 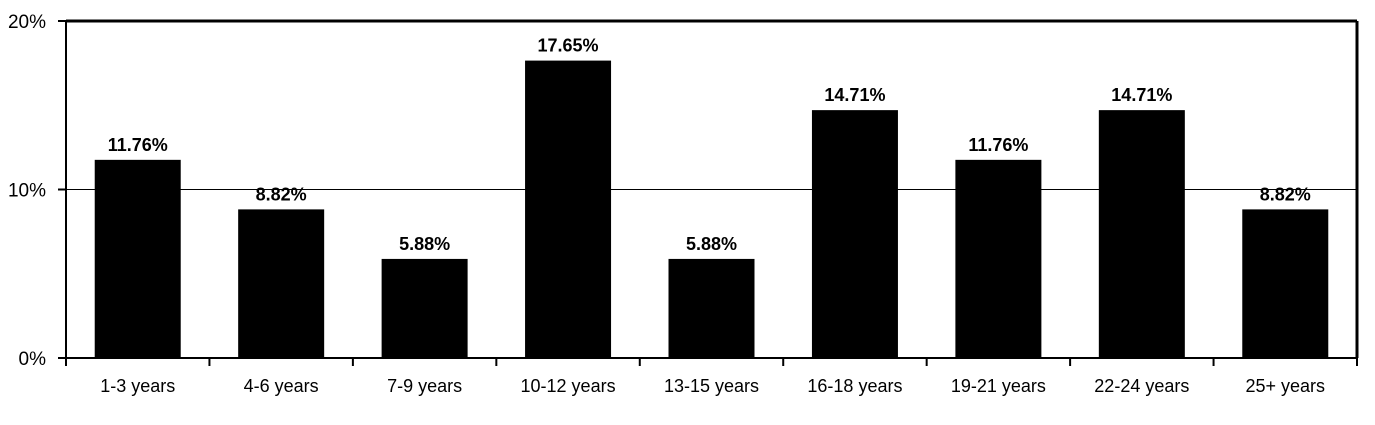 What do you see at coordinates (998, 145) in the screenshot?
I see `data-label-6: 11.76%` at bounding box center [998, 145].